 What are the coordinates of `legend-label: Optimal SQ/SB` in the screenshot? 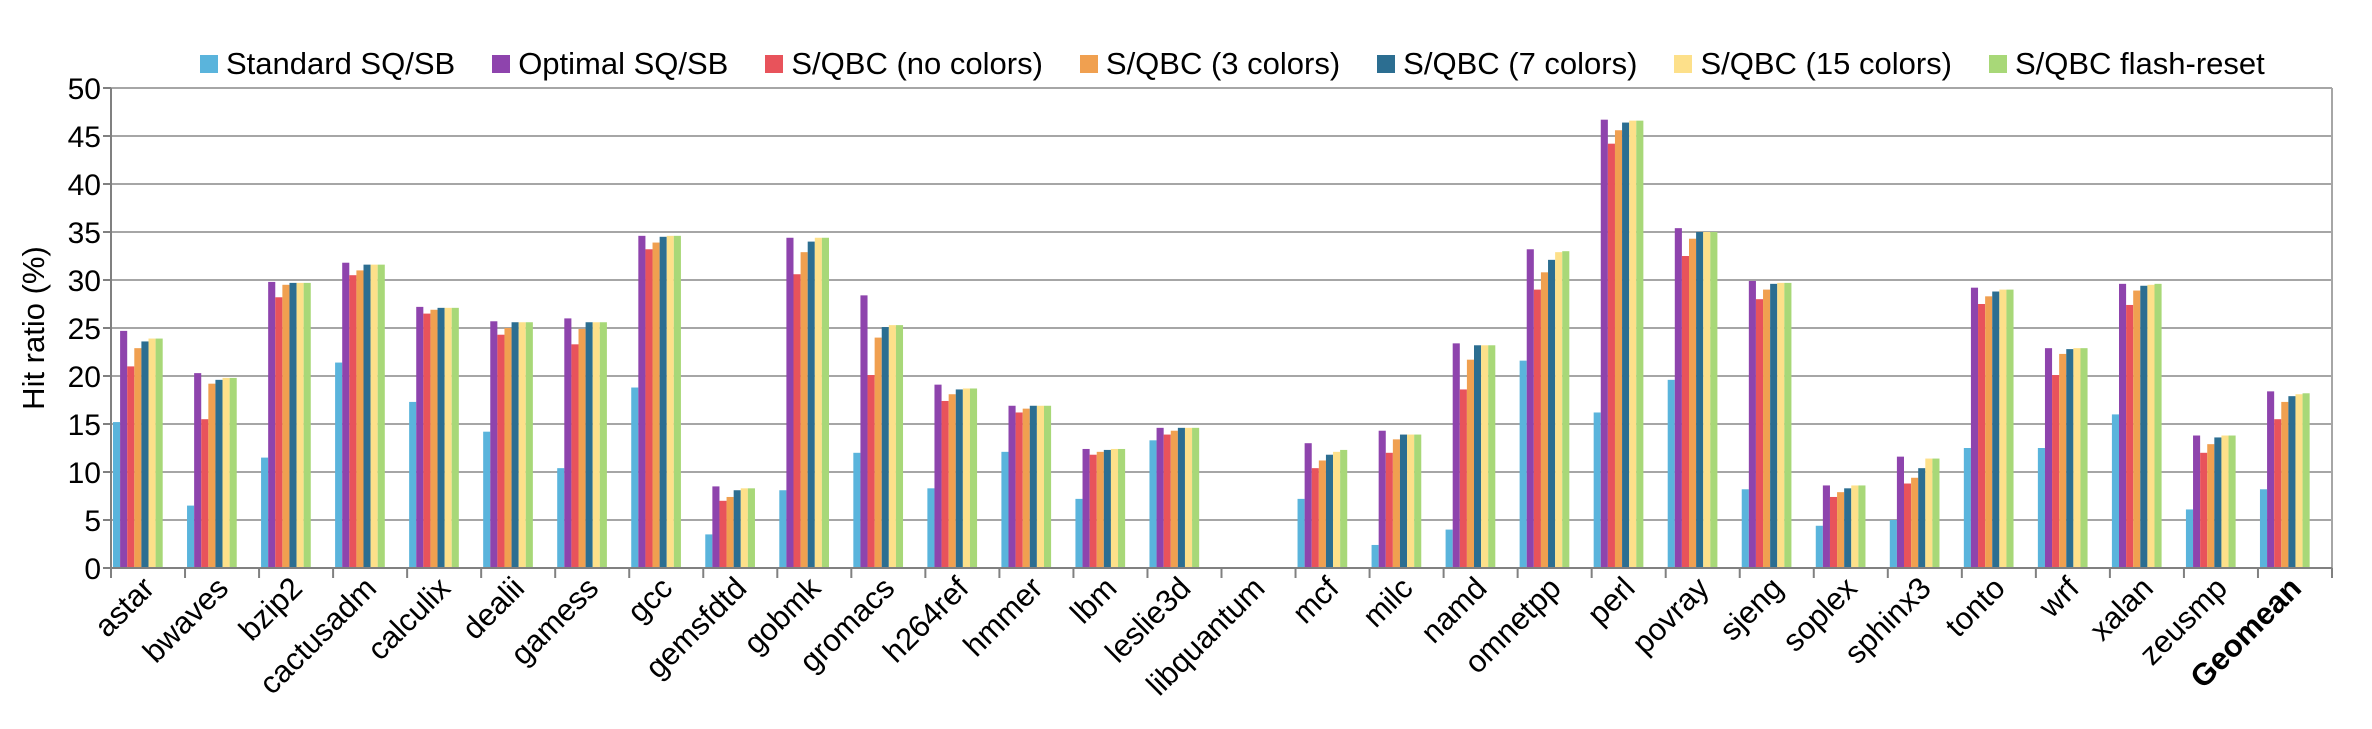 It's located at (623, 63).